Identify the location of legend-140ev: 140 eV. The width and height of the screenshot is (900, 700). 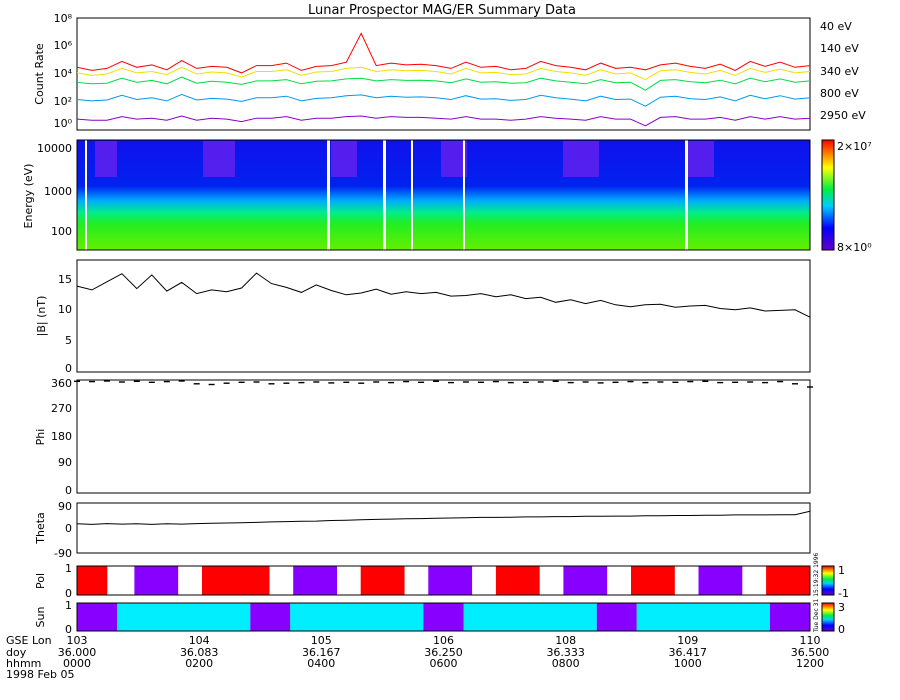
(839, 48).